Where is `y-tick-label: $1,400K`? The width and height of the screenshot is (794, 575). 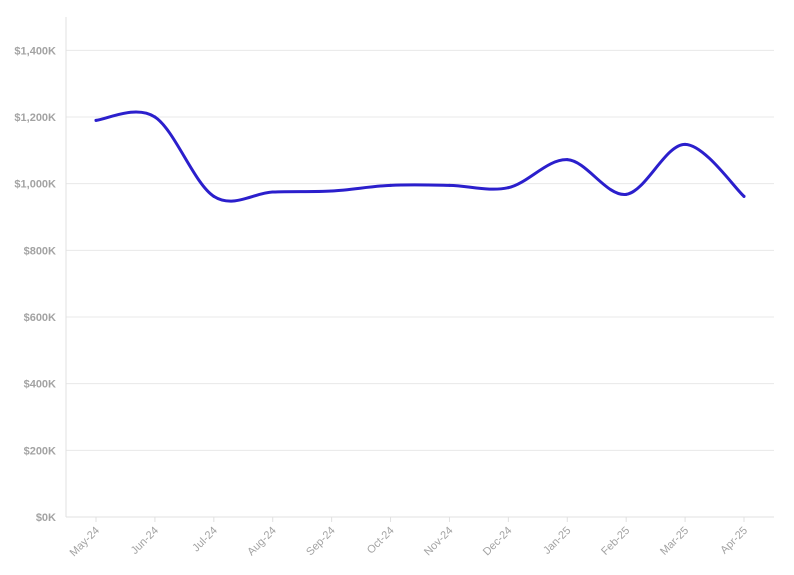 y-tick-label: $1,400K is located at coordinates (35, 51).